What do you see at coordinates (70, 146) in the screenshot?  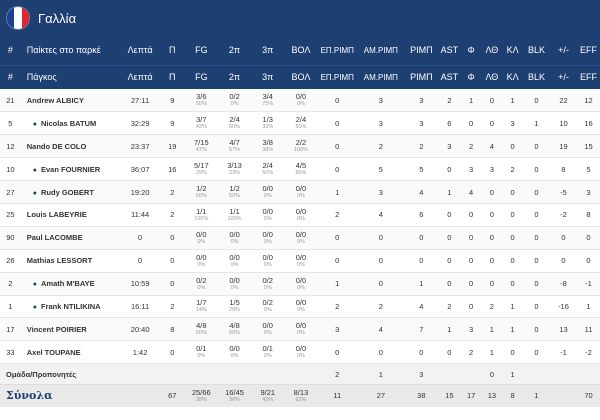 I see `player-name-link: Nando DE COLO` at bounding box center [70, 146].